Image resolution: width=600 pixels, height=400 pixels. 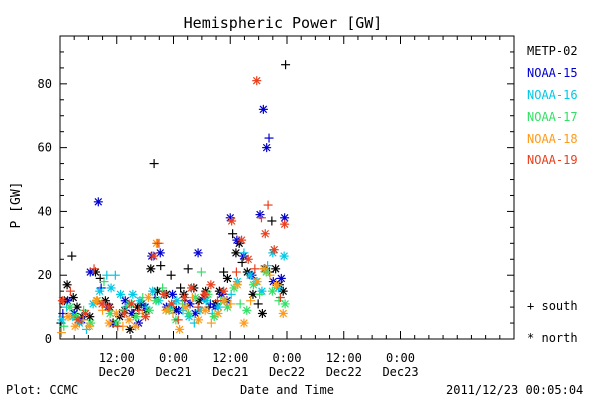 I want to click on legend-south: + south, so click(x=552, y=306).